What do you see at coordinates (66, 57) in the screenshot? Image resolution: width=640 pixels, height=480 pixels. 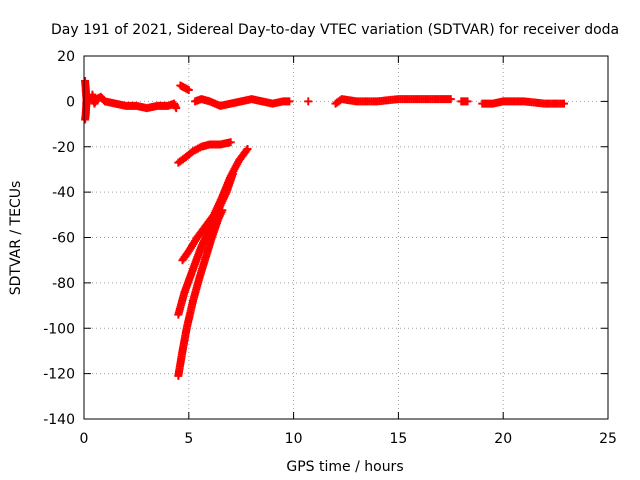 I see `y-tick-label: 20` at bounding box center [66, 57].